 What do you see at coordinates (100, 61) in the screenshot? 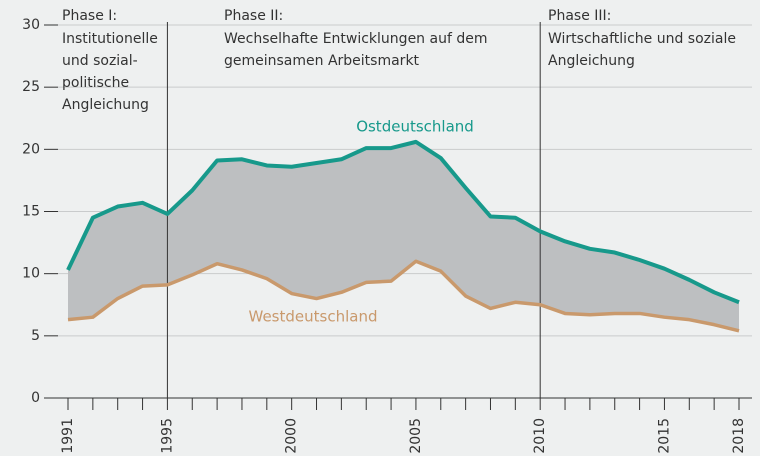
I see `phase-text: und sozial-` at bounding box center [100, 61].